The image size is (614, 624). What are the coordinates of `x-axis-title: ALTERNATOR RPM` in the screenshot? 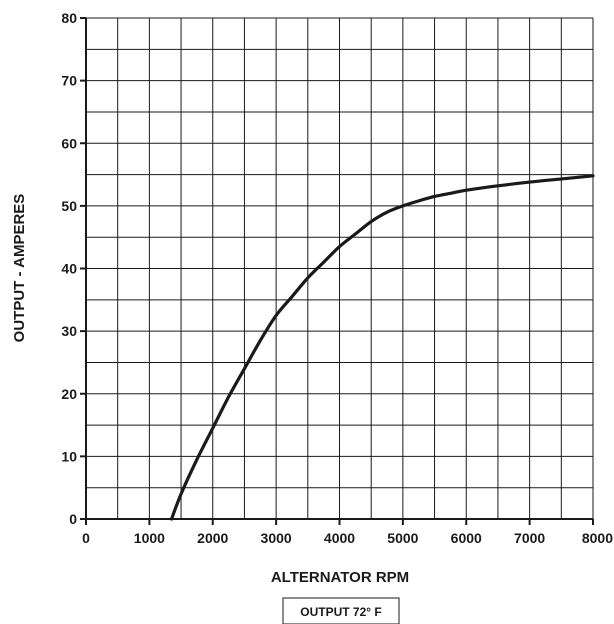 It's located at (340, 577).